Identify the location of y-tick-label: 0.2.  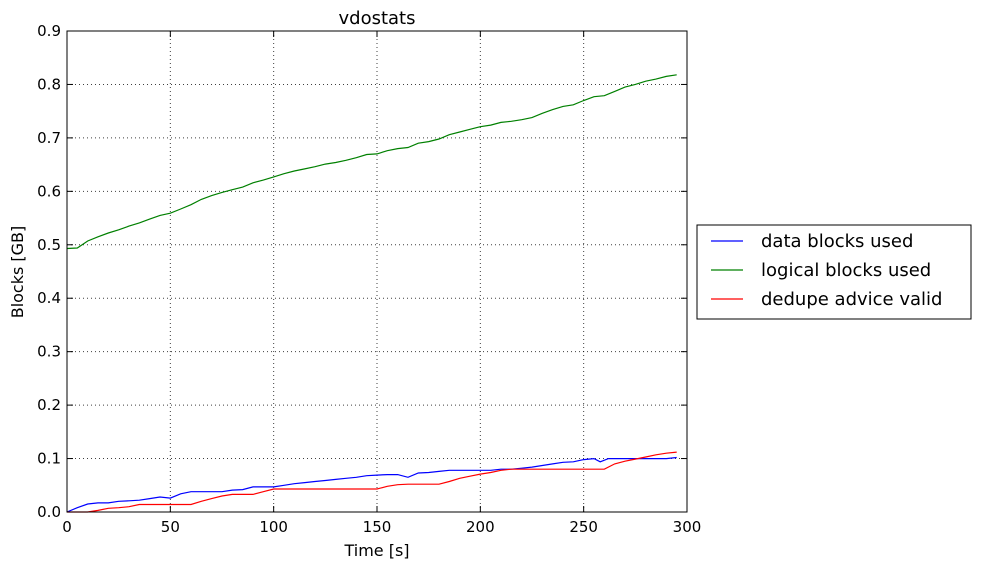
(49, 405).